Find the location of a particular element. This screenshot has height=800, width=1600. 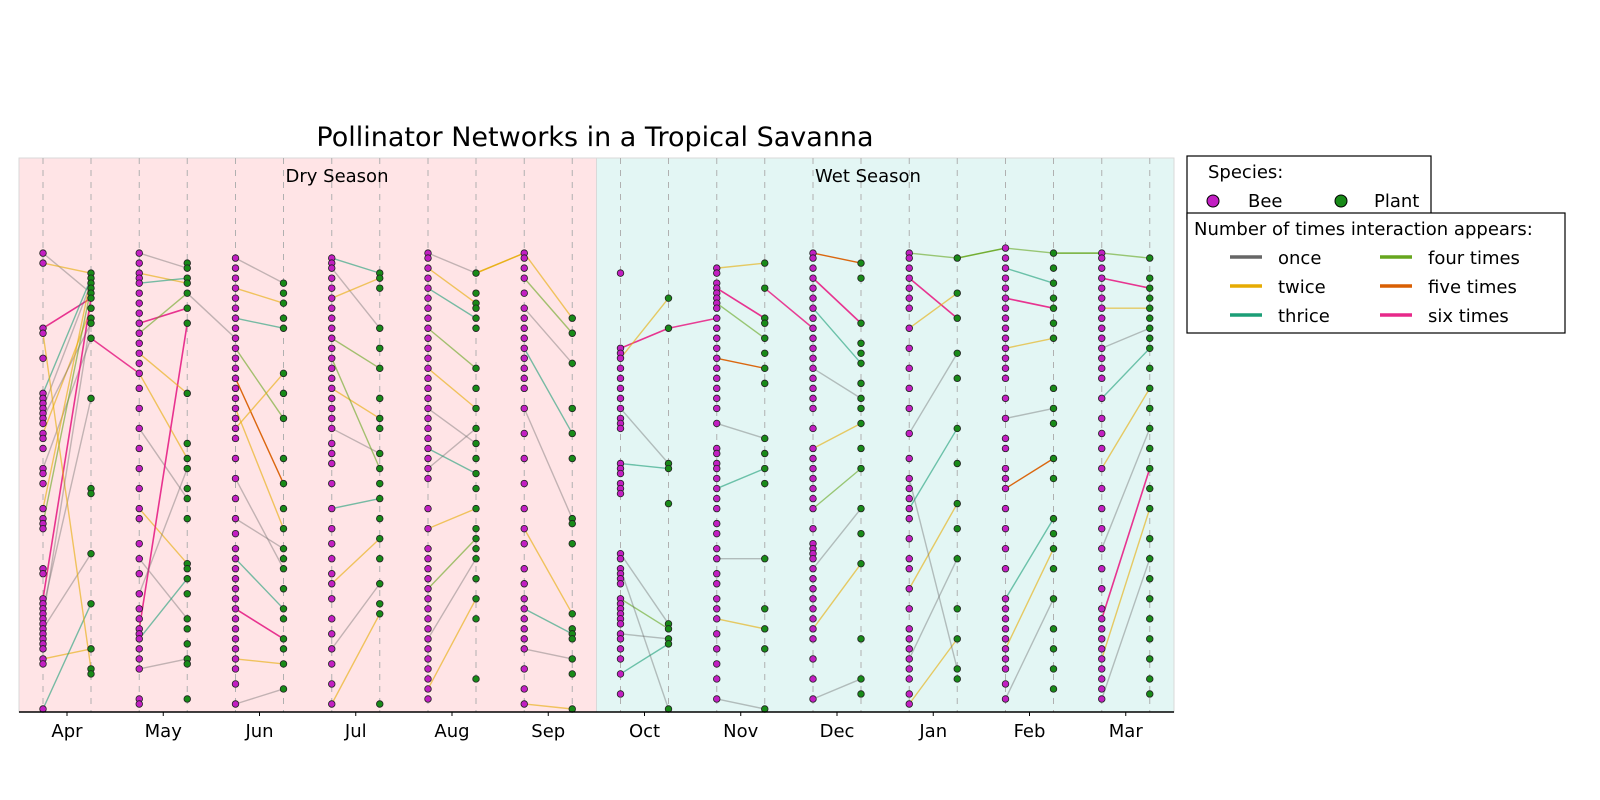

edge-may is located at coordinates (163, 313).